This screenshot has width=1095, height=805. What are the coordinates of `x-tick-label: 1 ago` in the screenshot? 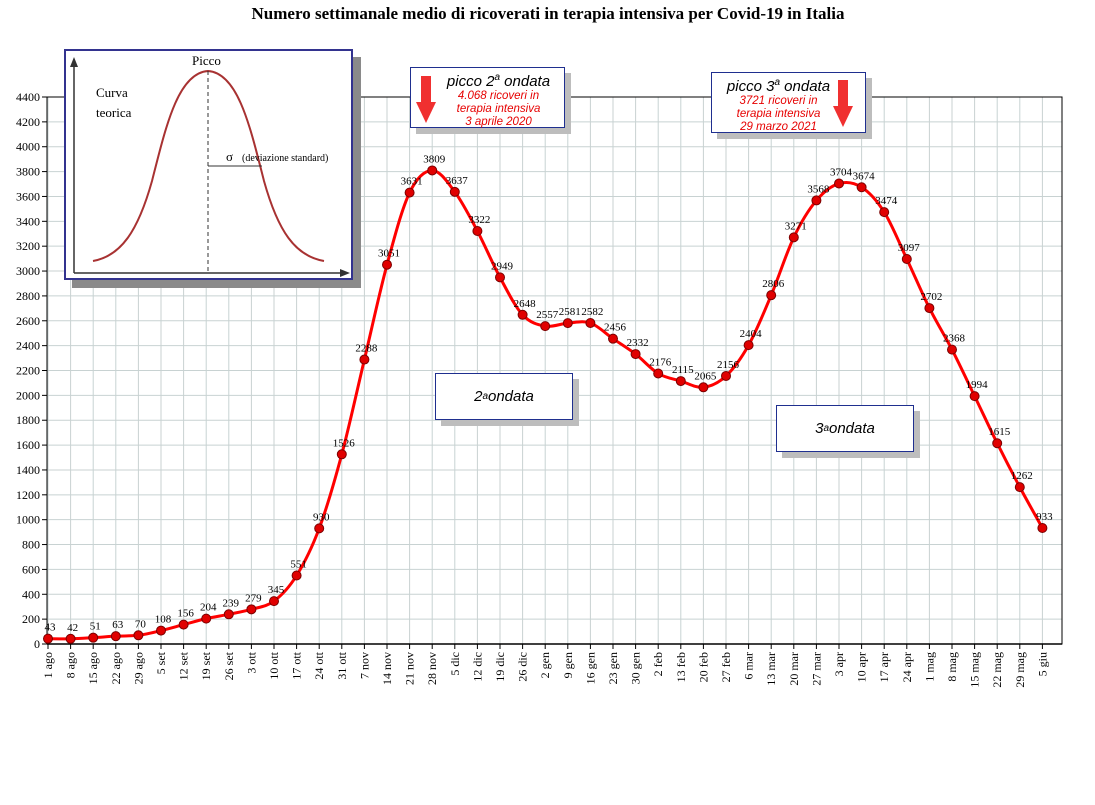 It's located at (48, 665).